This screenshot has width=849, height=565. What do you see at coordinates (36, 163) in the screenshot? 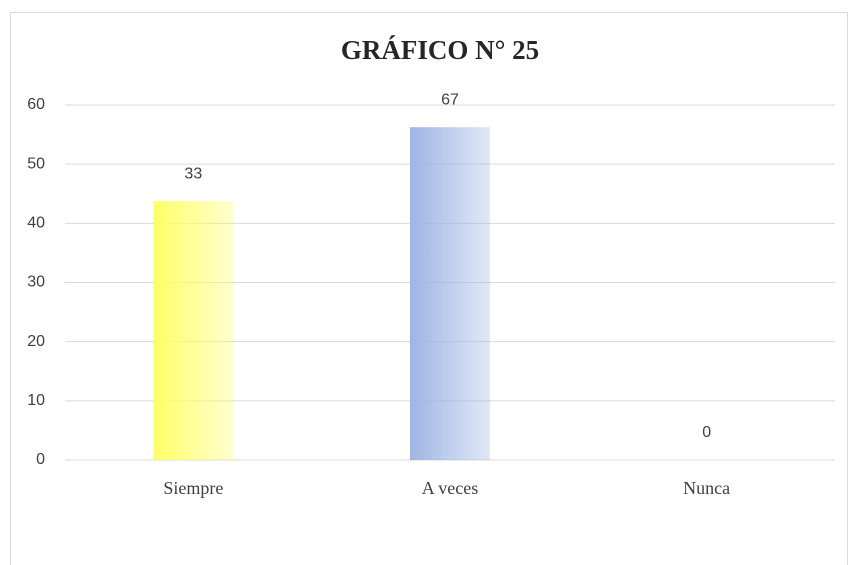
I see `y-tick-label: 50` at bounding box center [36, 163].